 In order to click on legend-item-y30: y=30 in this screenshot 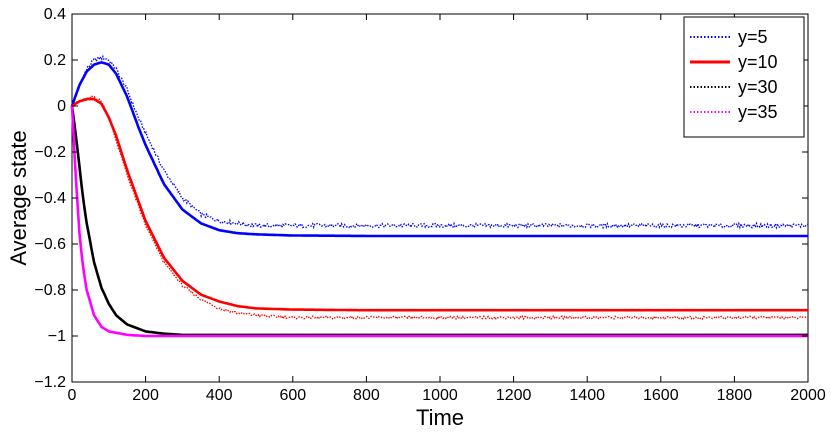, I will do `click(734, 87)`.